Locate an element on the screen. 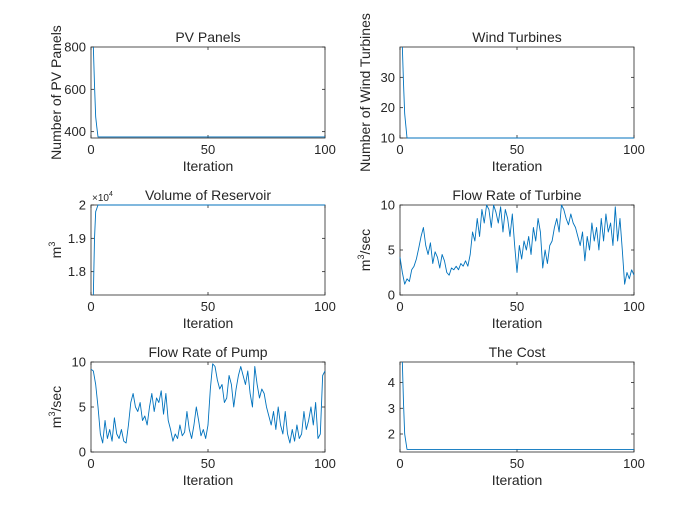 This screenshot has height=525, width=700. y-tick-label: 1.9 is located at coordinates (77, 238).